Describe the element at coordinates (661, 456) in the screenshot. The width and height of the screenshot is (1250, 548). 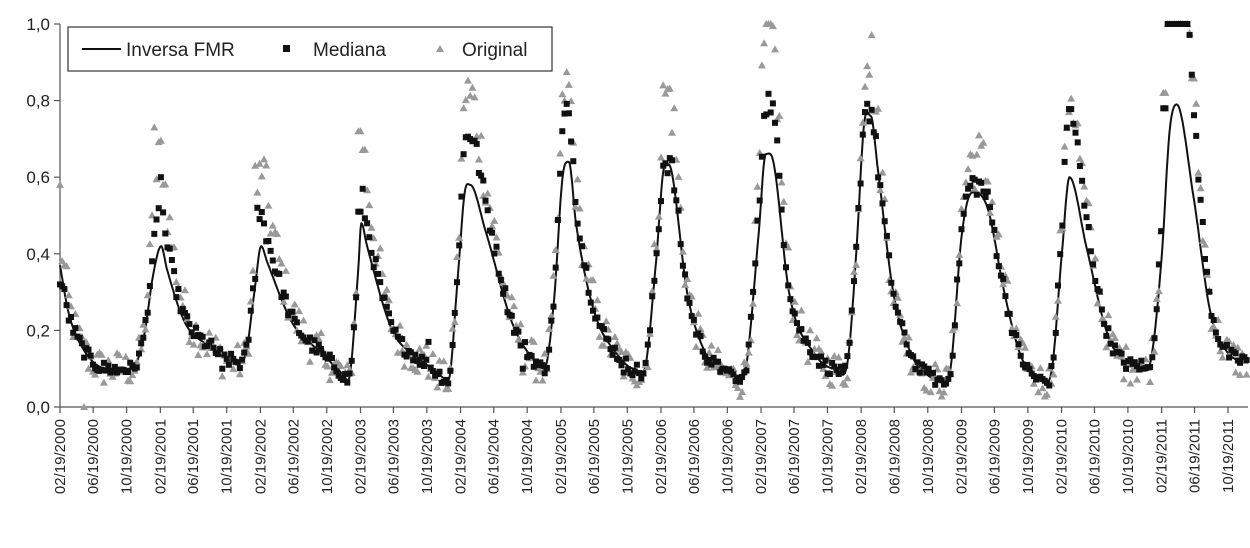
I see `x-tick-label: 02/19/2006` at that location.